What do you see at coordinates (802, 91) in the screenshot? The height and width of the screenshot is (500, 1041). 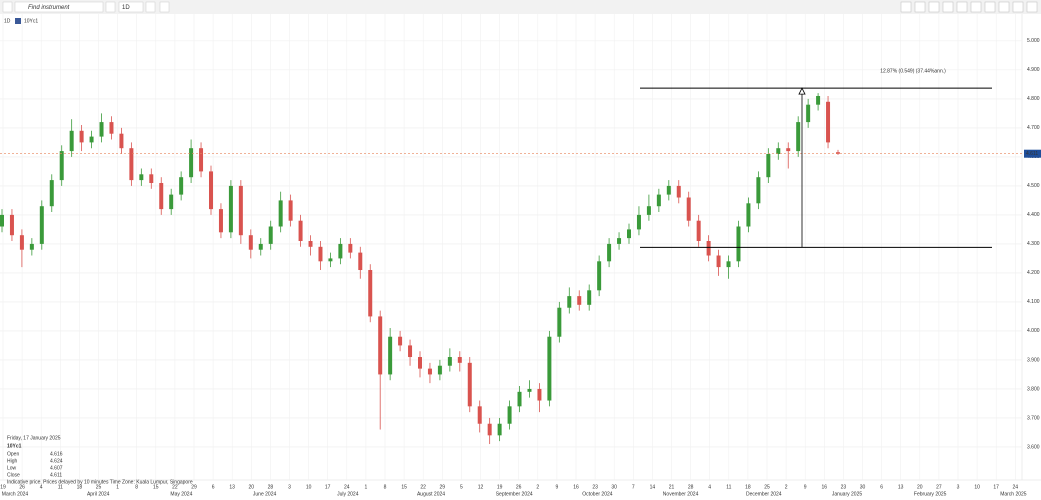 I see `measure-arrow-head` at bounding box center [802, 91].